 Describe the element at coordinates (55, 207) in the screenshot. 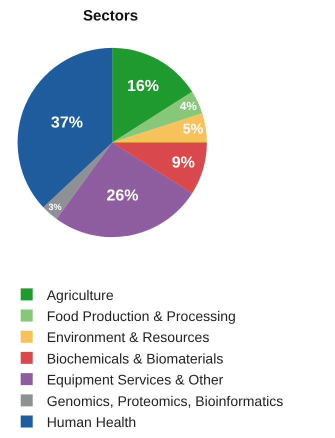

I see `data-label: 3%` at that location.